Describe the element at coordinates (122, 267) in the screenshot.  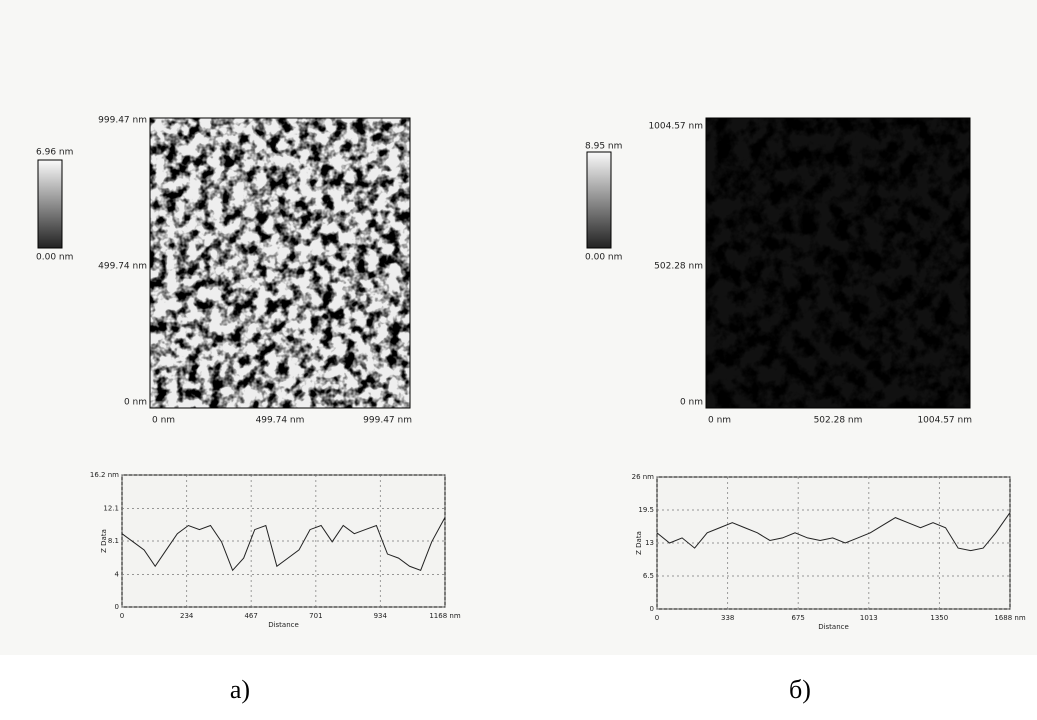
I see `image-y-label: 499.74 nm` at that location.